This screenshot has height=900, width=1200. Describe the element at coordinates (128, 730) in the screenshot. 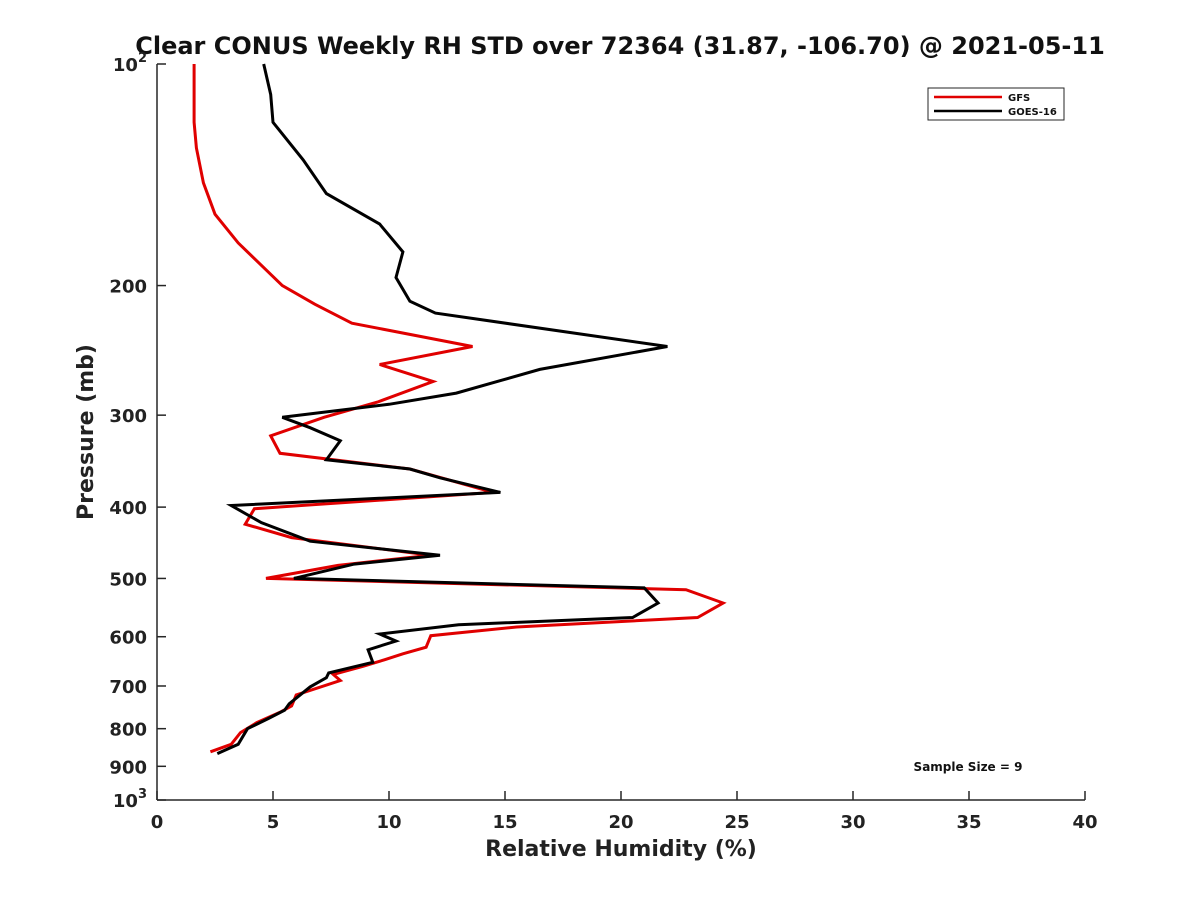

I see `y-tick-label: 800` at that location.